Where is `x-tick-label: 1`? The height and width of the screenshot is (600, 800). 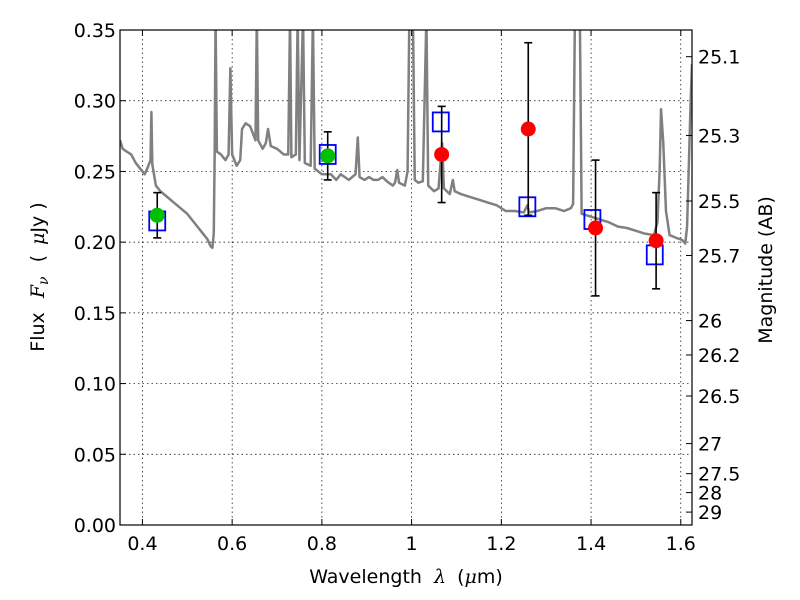
x-tick-label: 1 is located at coordinates (412, 544).